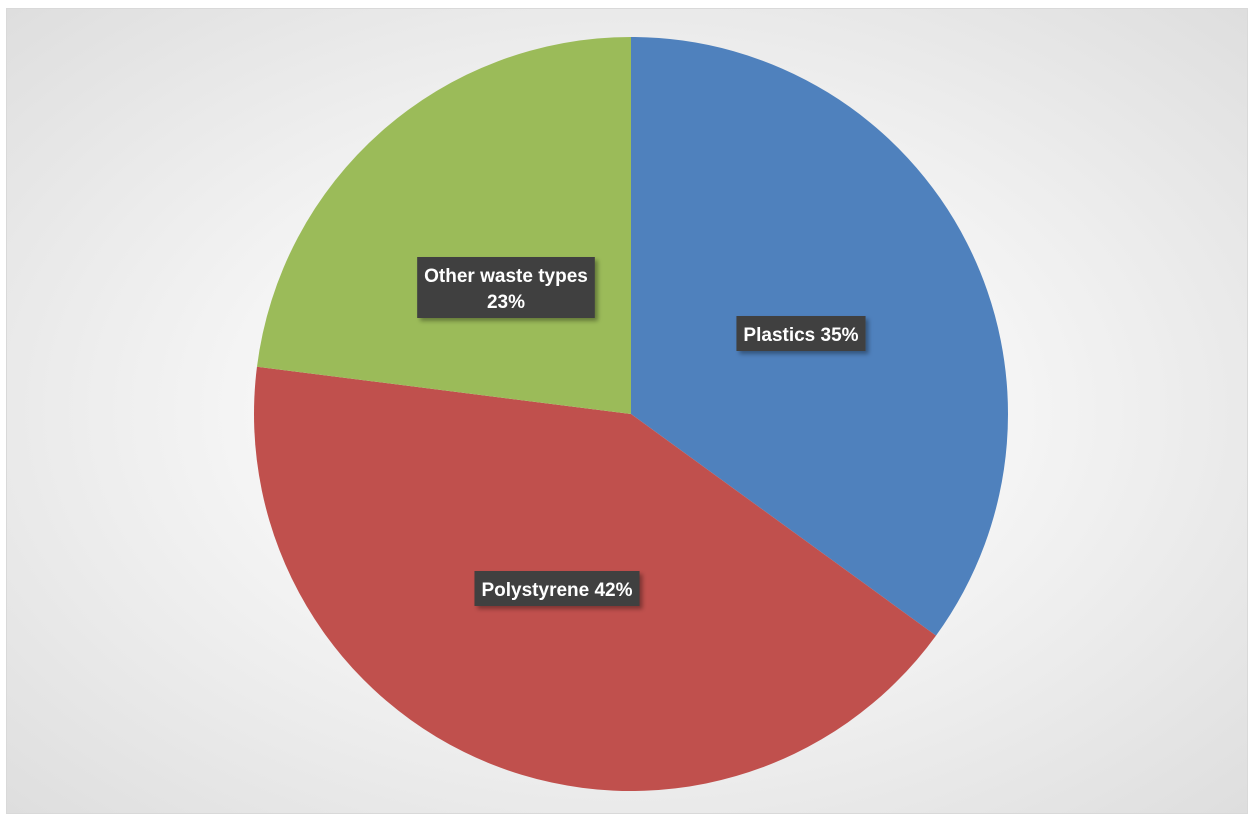 This screenshot has width=1253, height=819. I want to click on data-label-polystyrene: Polystyrene 42%, so click(557, 588).